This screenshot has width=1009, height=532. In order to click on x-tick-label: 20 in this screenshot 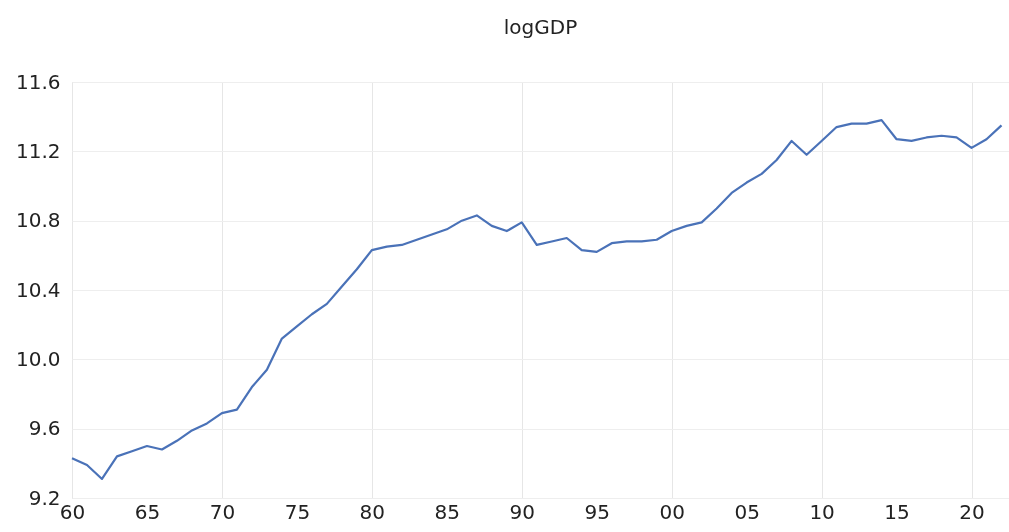, I will do `click(972, 511)`.